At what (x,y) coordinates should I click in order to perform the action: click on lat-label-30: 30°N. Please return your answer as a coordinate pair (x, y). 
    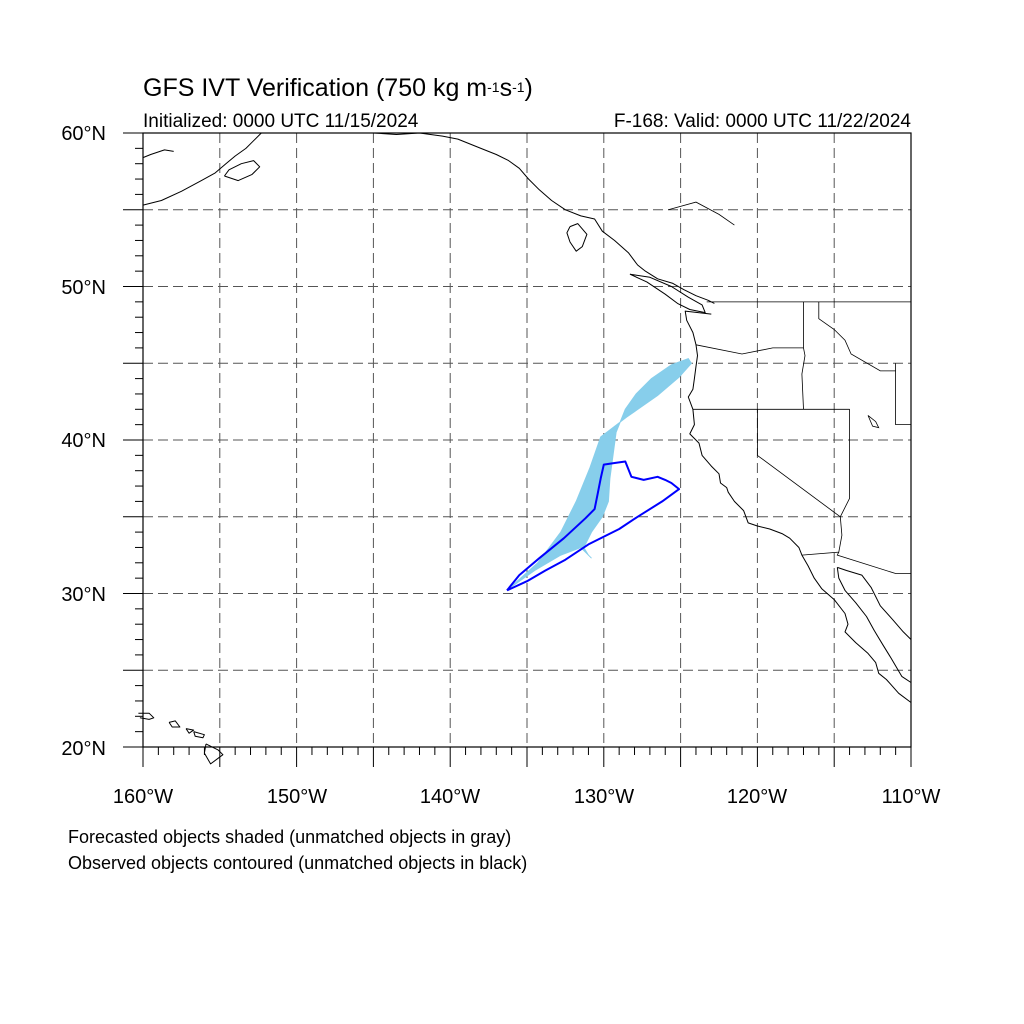
    Looking at the image, I should click on (83, 595).